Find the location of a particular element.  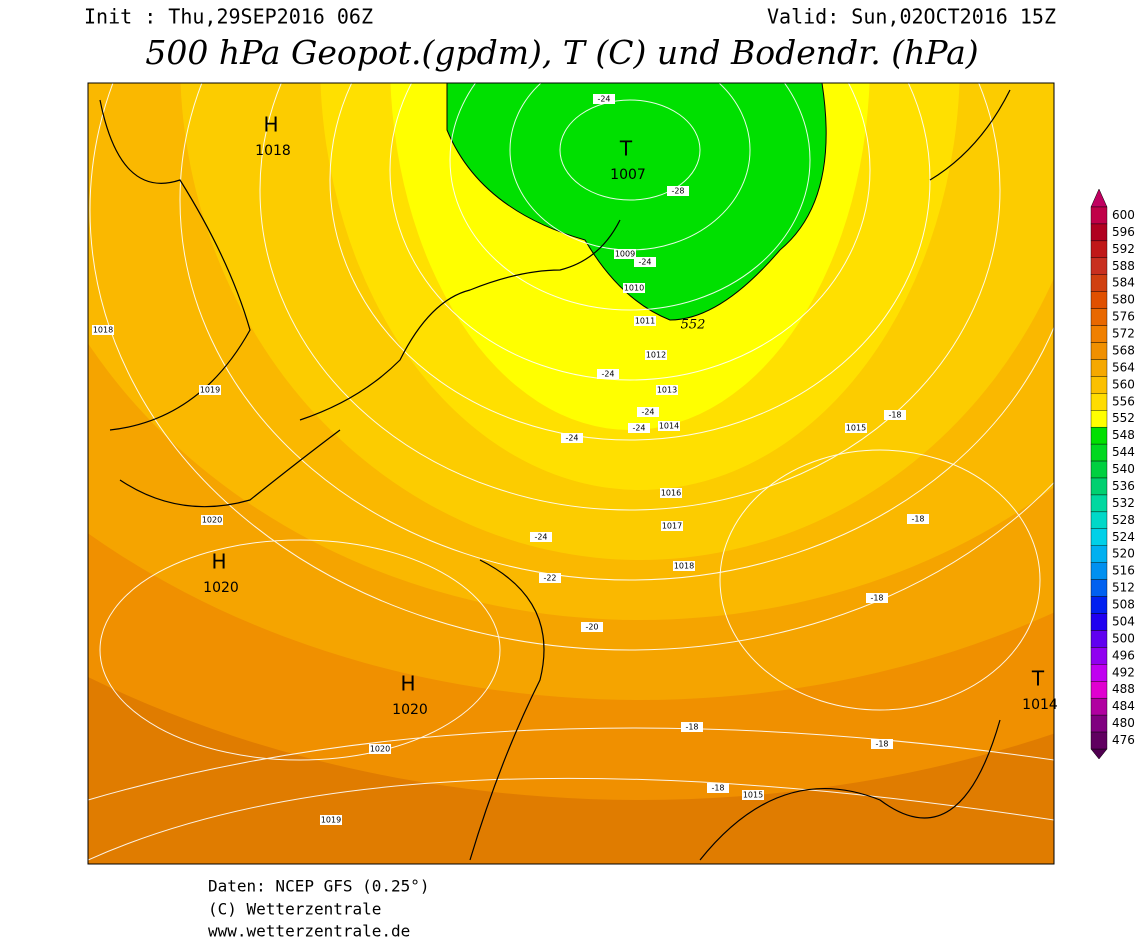

footer-copyright: (C) Wetterzentrale is located at coordinates (294, 909).